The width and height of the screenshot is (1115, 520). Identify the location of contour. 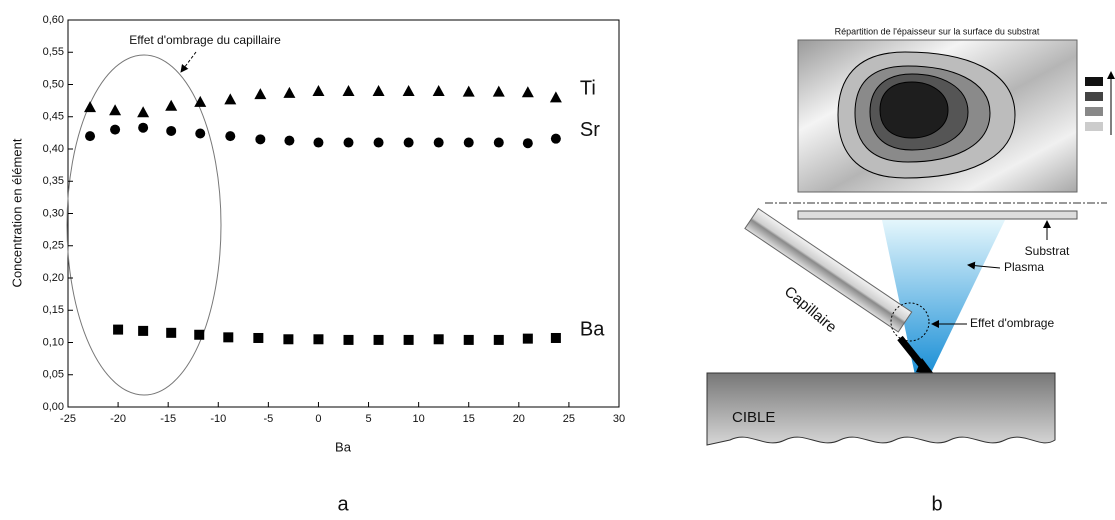
(914, 110).